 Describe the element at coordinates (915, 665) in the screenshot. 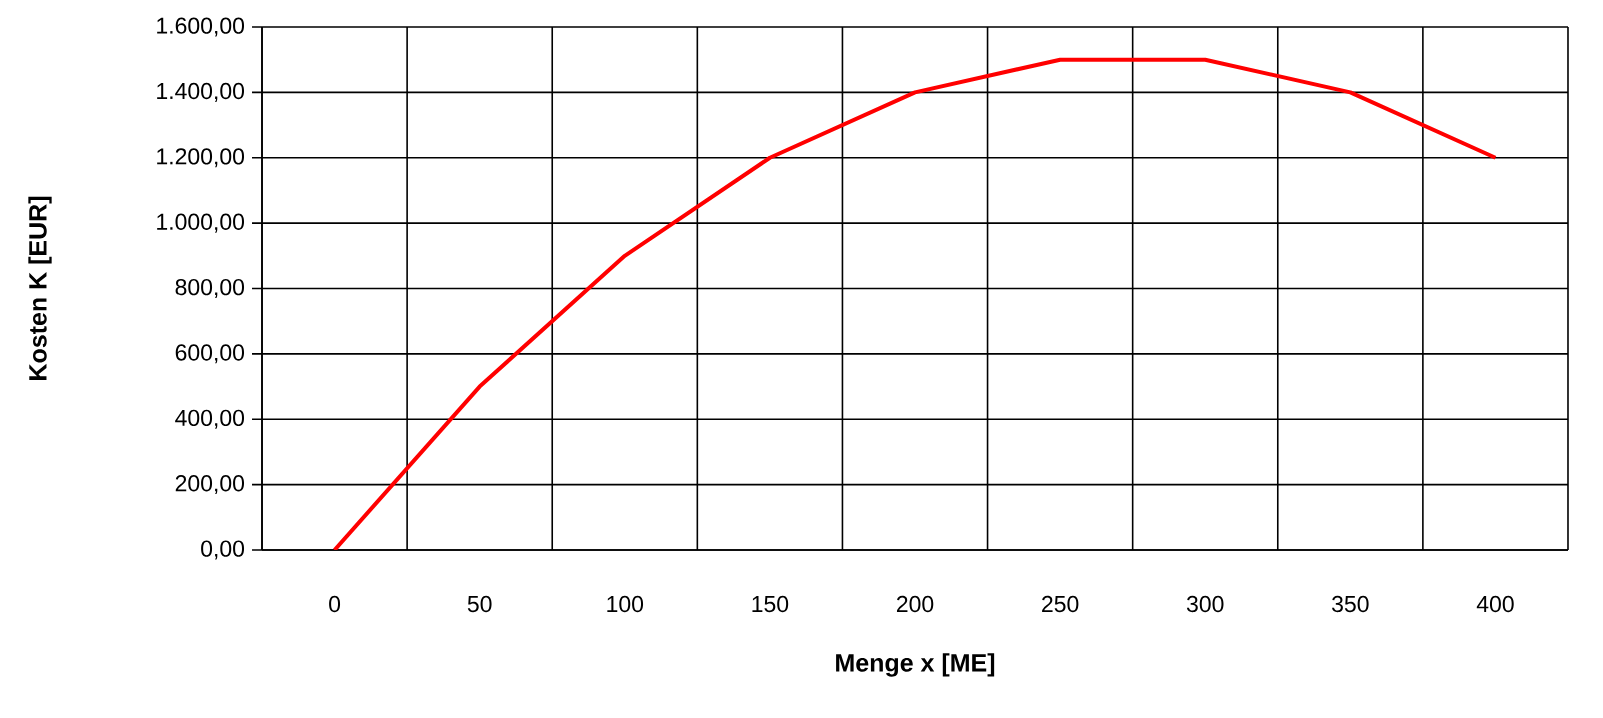

I see `x-axis-title: Menge x [ME]` at that location.